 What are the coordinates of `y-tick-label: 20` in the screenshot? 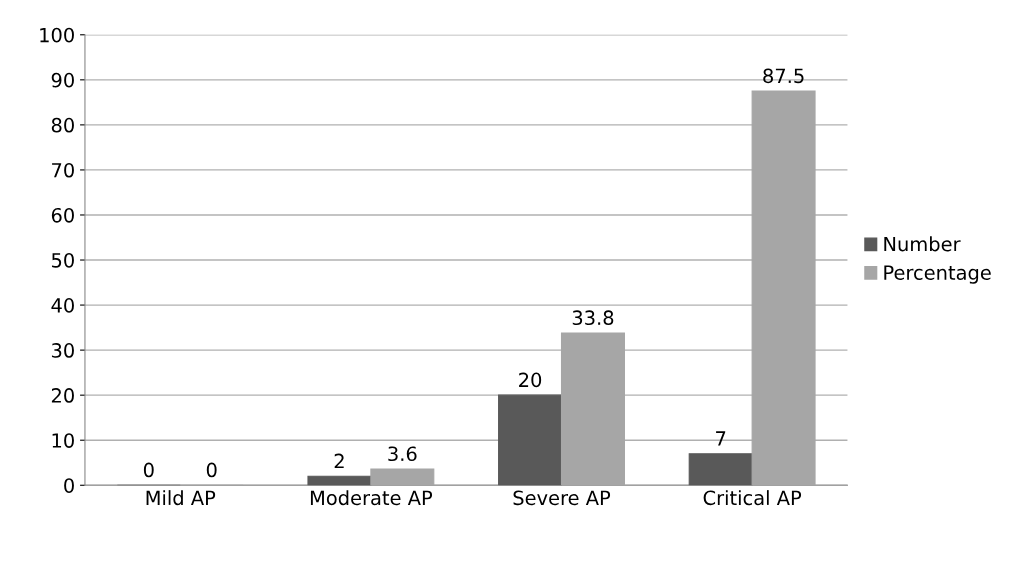 It's located at (62, 395).